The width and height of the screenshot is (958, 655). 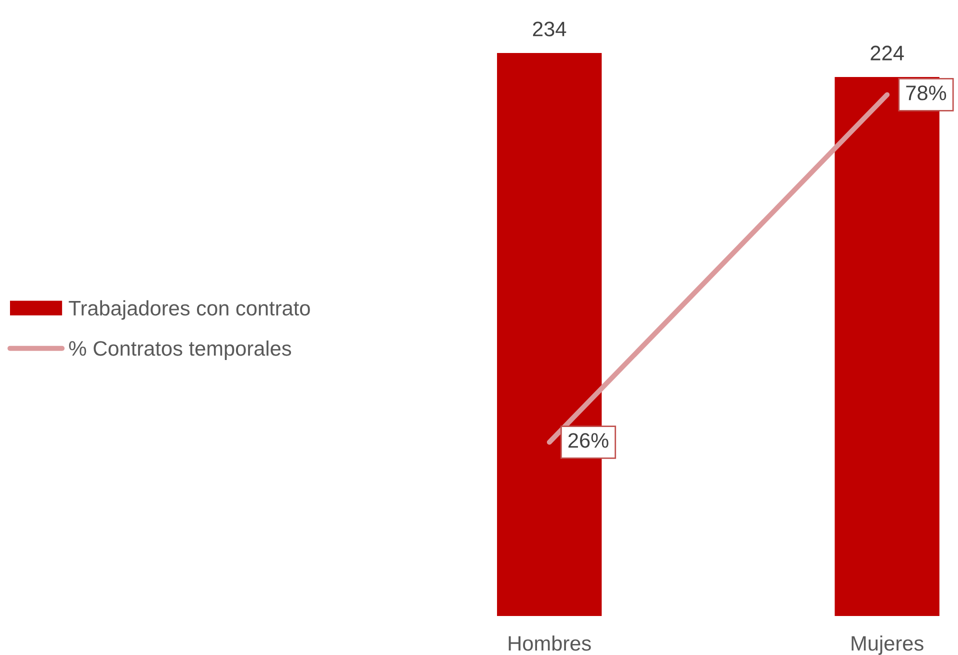 I want to click on legend-label: Trabajadores con contrato, so click(x=189, y=310).